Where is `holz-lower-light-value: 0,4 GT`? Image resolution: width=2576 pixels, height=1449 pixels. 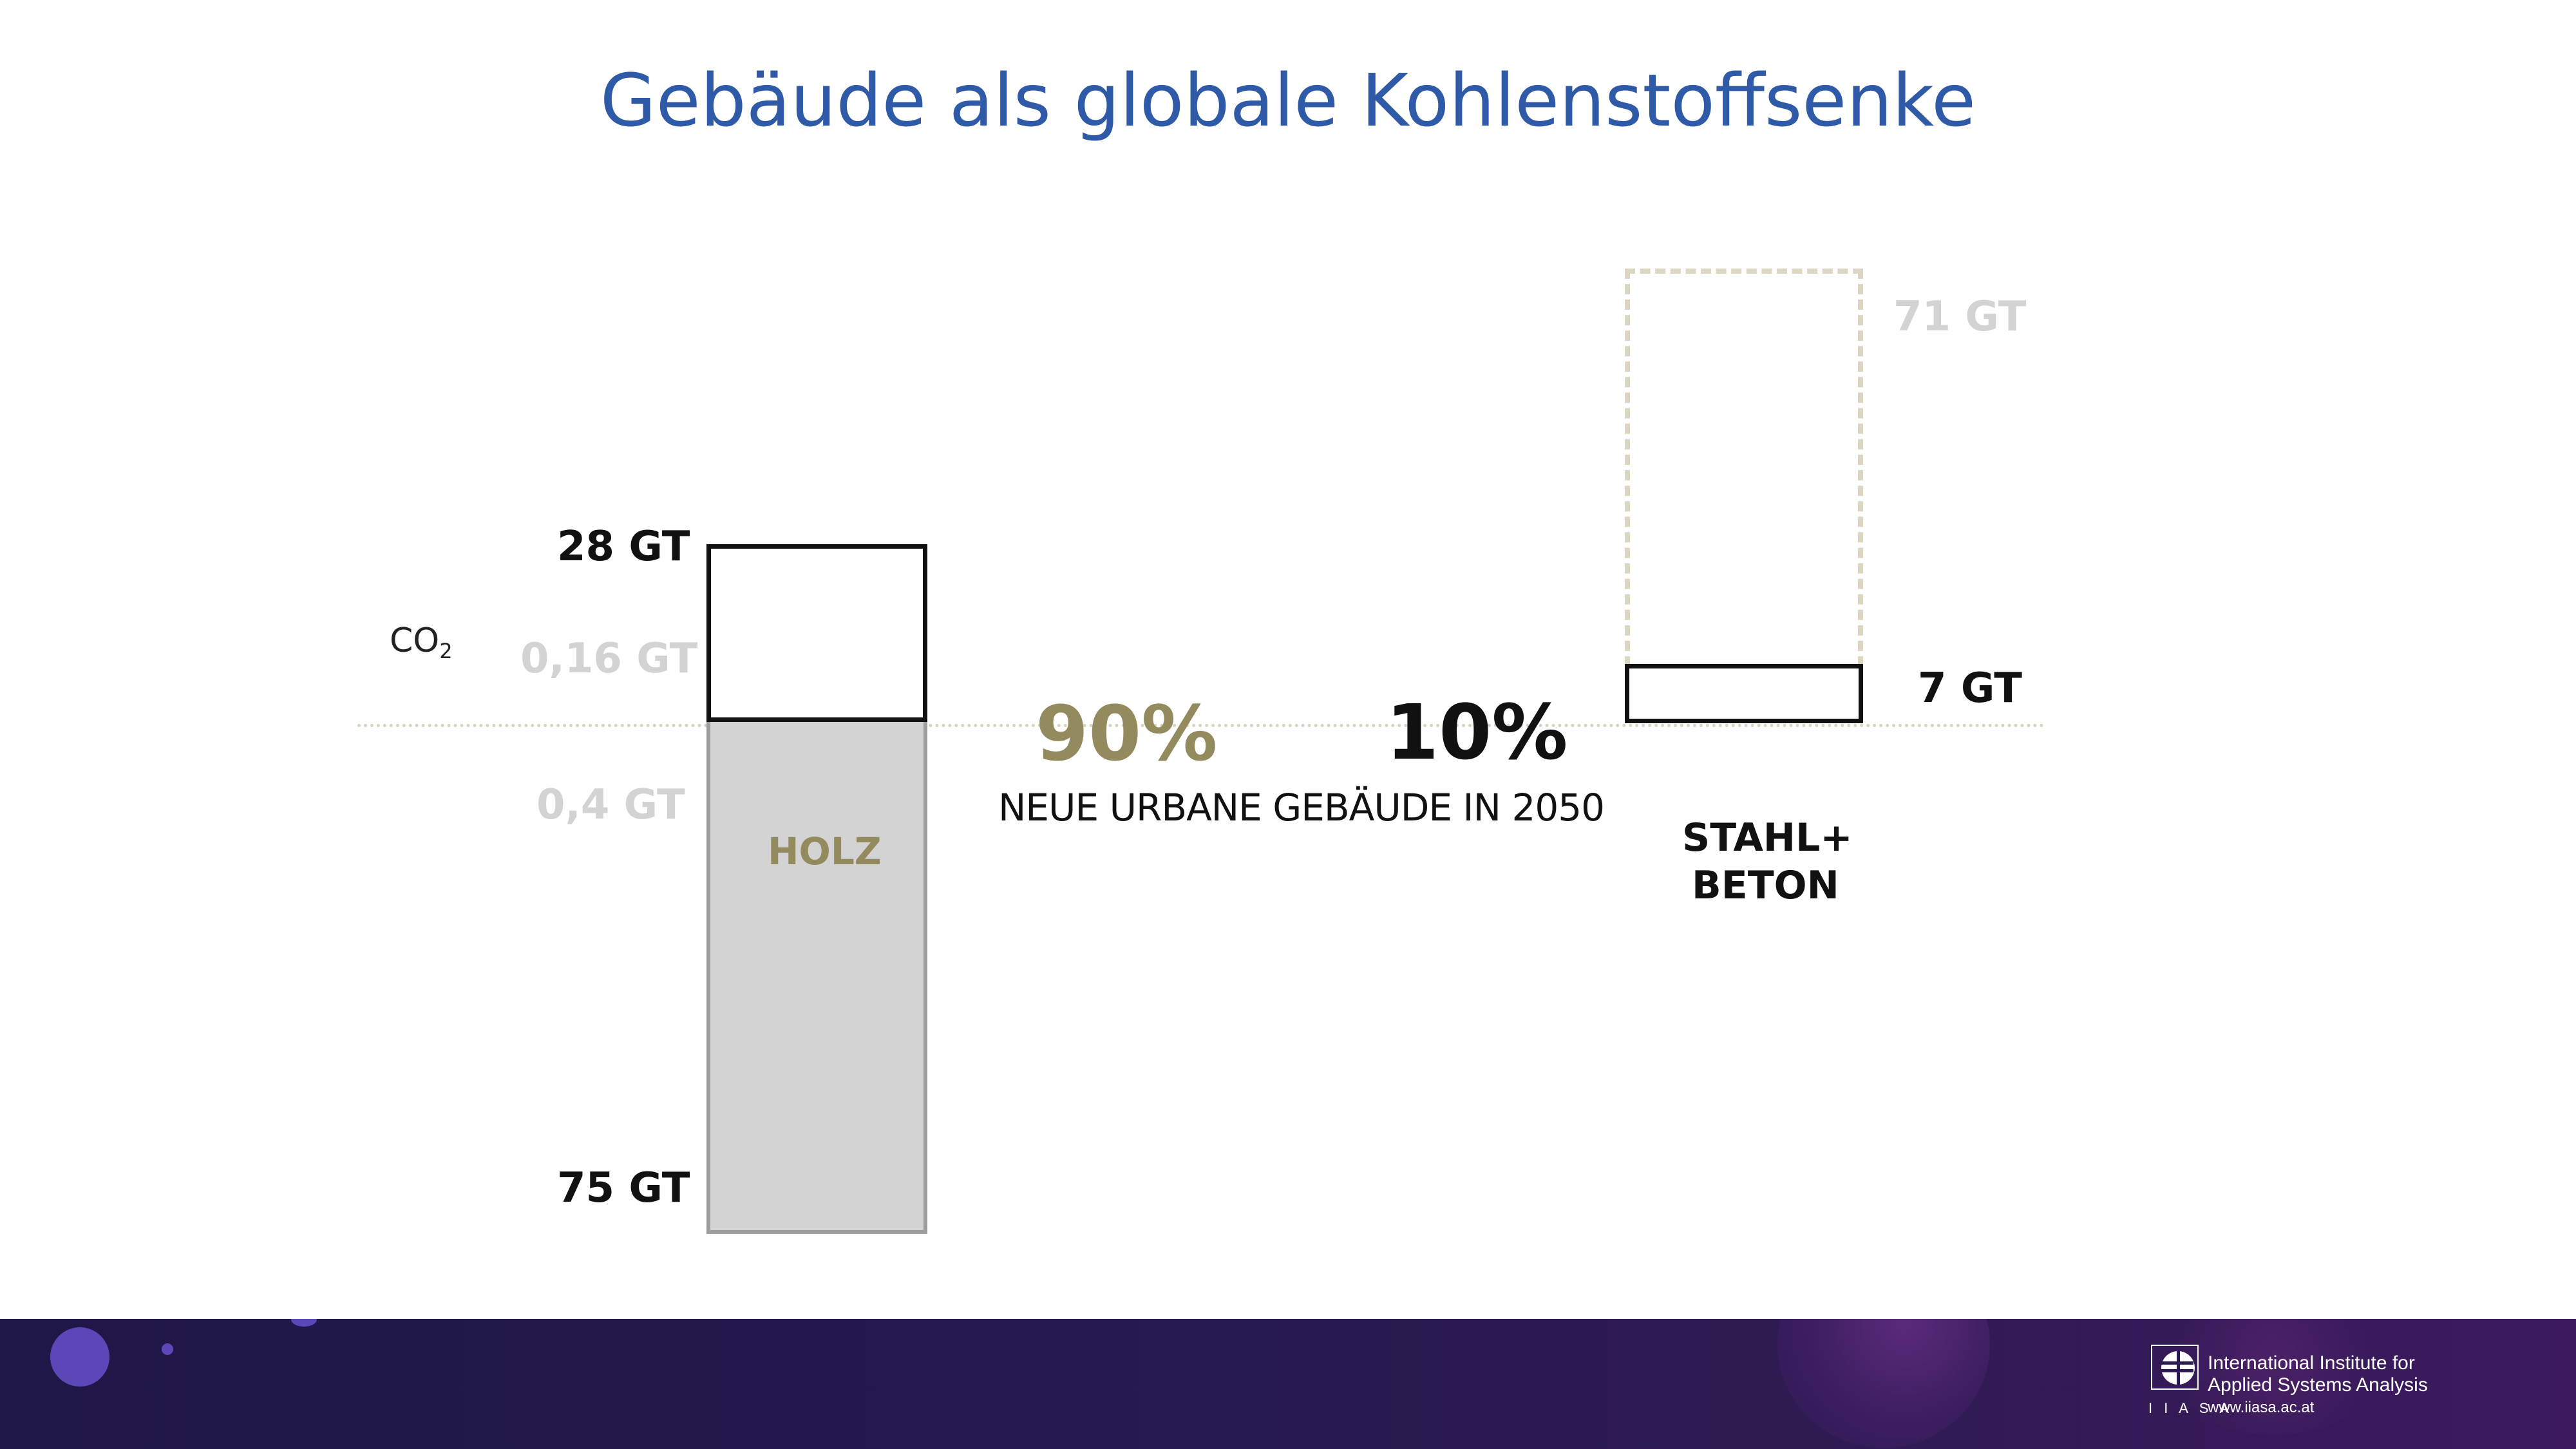
holz-lower-light-value: 0,4 GT is located at coordinates (610, 805).